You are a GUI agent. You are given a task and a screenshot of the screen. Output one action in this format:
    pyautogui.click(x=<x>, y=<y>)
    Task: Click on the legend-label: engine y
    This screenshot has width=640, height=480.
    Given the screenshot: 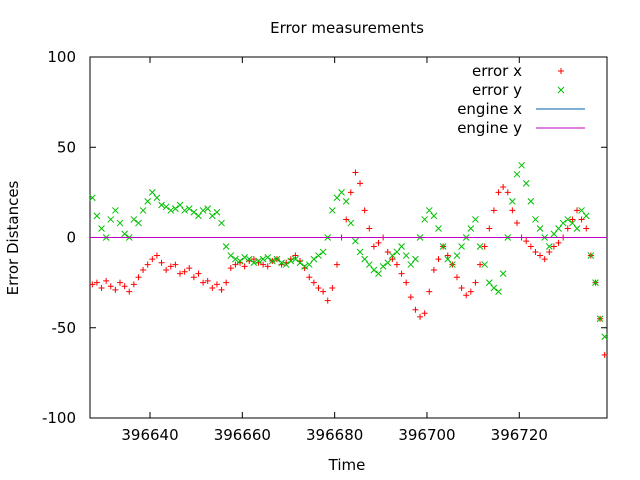 What is the action you would take?
    pyautogui.click(x=489, y=128)
    